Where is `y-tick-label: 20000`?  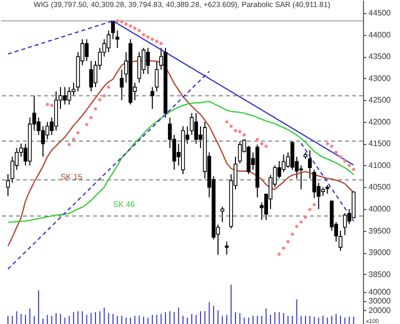 y-tick-label: 20000 is located at coordinates (380, 310).